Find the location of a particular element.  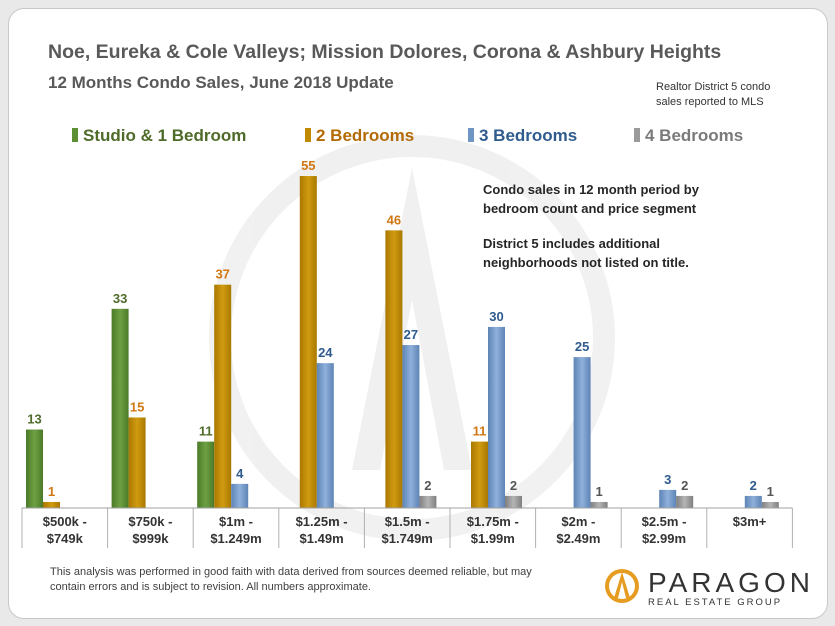

annotation-line: District 5 includes additional is located at coordinates (571, 243).